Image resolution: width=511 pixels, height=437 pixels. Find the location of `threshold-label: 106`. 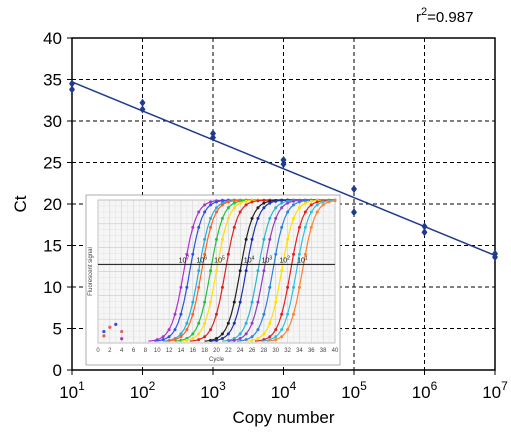

threshold-label: 106 is located at coordinates (201, 259).